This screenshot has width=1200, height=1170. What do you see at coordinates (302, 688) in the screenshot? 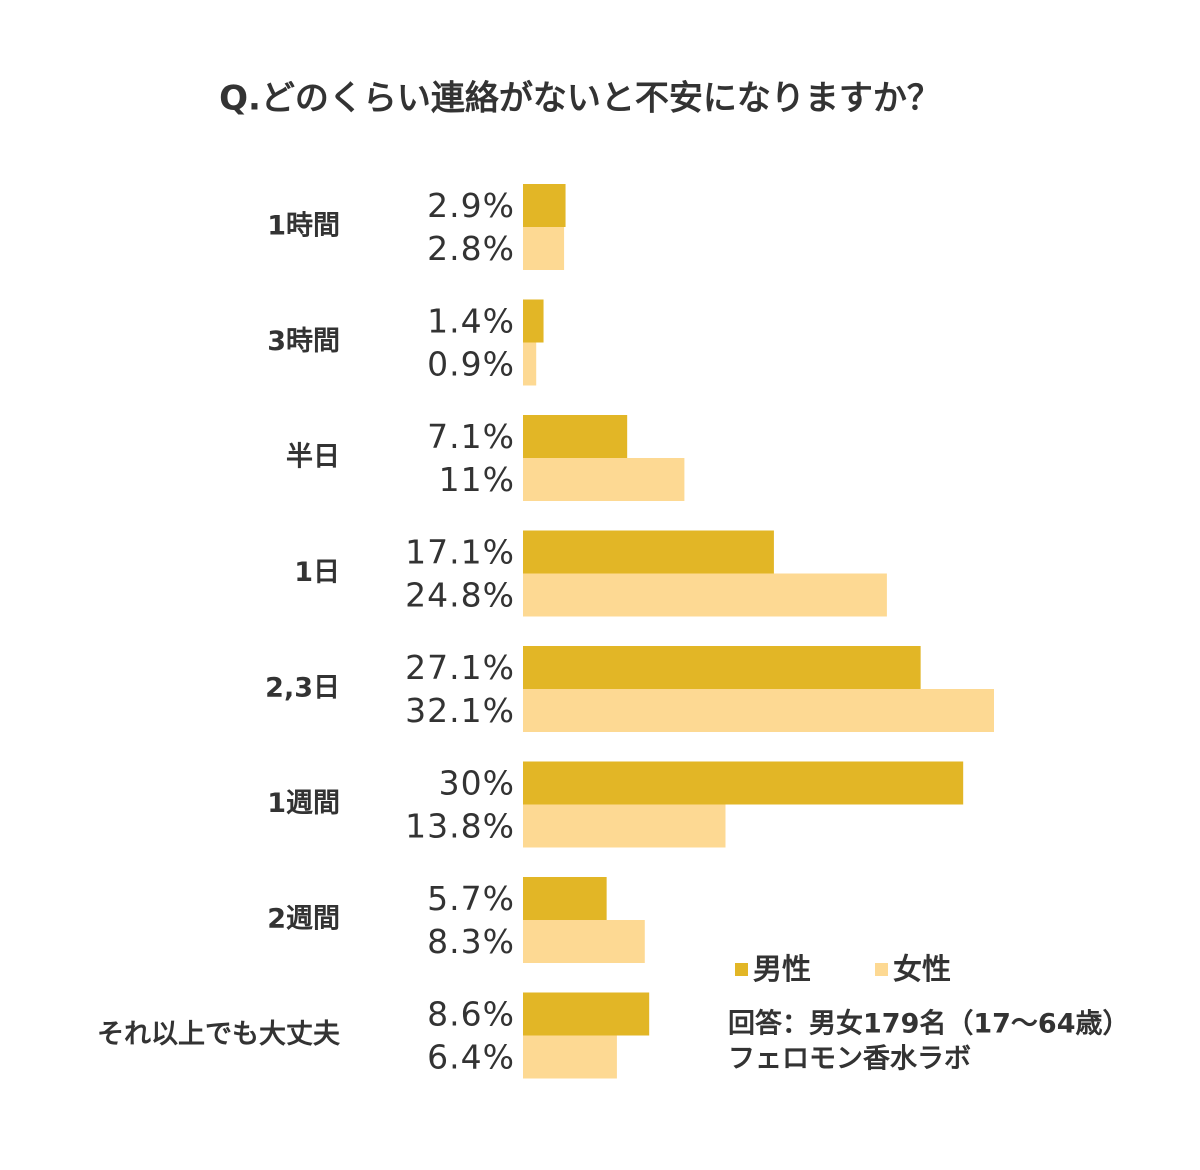
I see `category-label: 2,3日` at bounding box center [302, 688].